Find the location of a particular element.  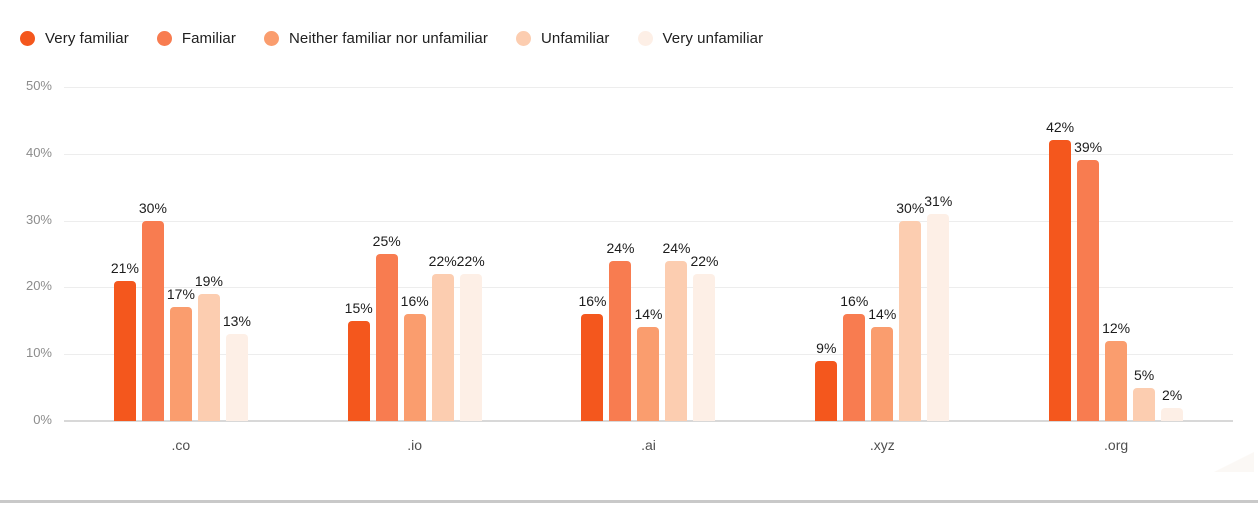

bar-group-xyz: 9% 16% 14% 30% 31% .xyz is located at coordinates (882, 270).